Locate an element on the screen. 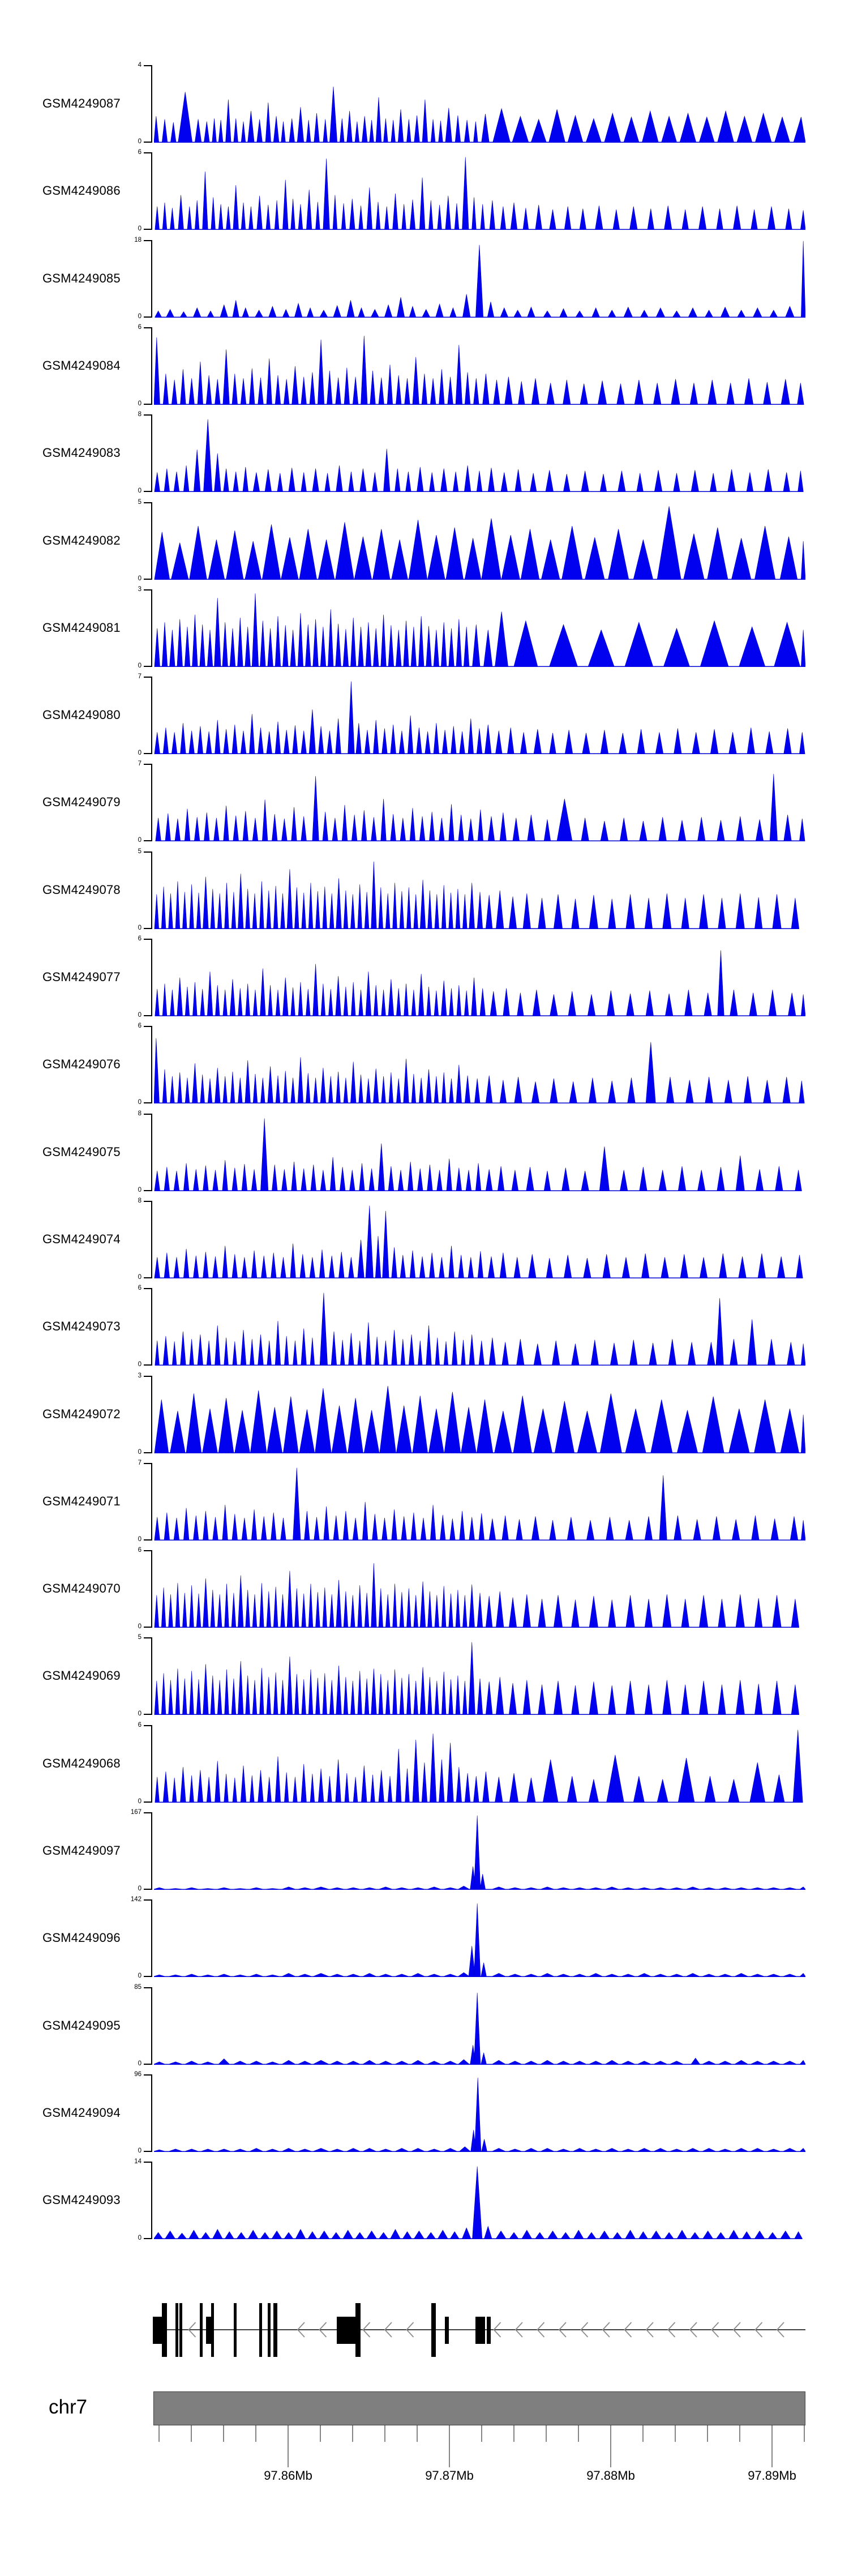 This screenshot has width=849, height=2576. track-label: GSM4249095 is located at coordinates (81, 2025).